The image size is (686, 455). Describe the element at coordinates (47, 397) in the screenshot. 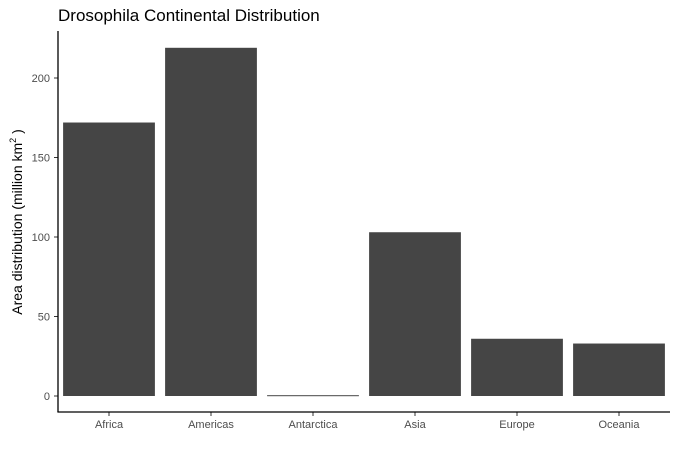

I see `y-tick-label: 0` at that location.